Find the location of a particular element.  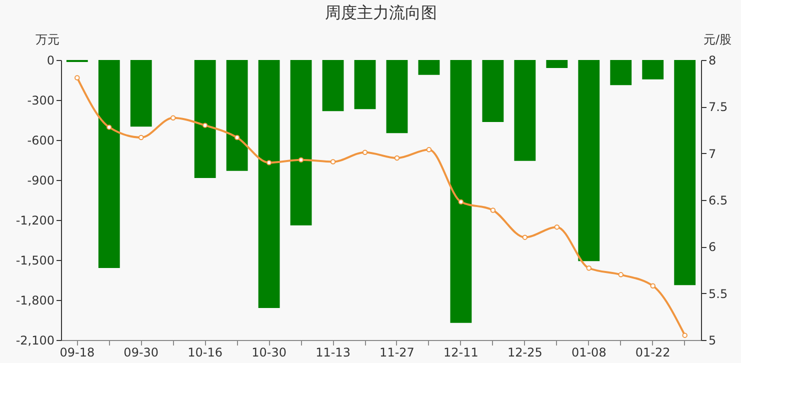

x-tick-label: 01-08 is located at coordinates (588, 353).